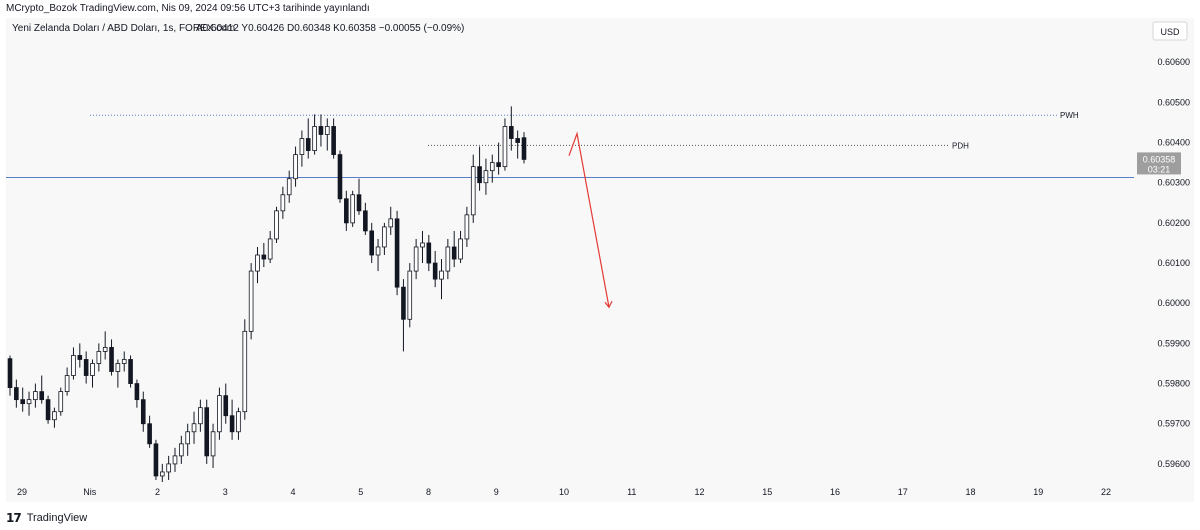 The width and height of the screenshot is (1200, 530). What do you see at coordinates (835, 492) in the screenshot?
I see `x-tick-label: 16` at bounding box center [835, 492].